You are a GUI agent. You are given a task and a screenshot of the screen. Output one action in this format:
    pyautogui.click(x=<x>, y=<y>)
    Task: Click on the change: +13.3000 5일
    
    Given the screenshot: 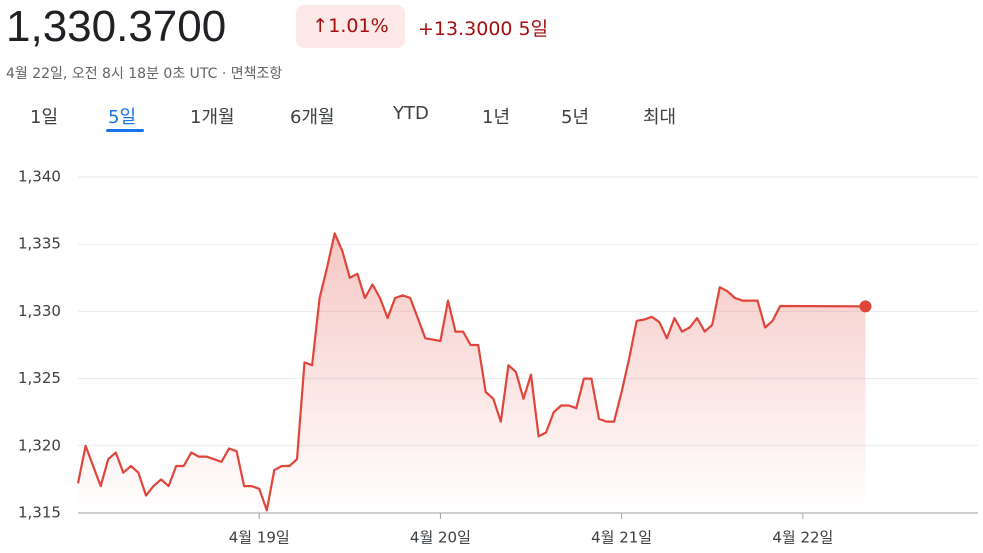 What is the action you would take?
    pyautogui.click(x=483, y=27)
    